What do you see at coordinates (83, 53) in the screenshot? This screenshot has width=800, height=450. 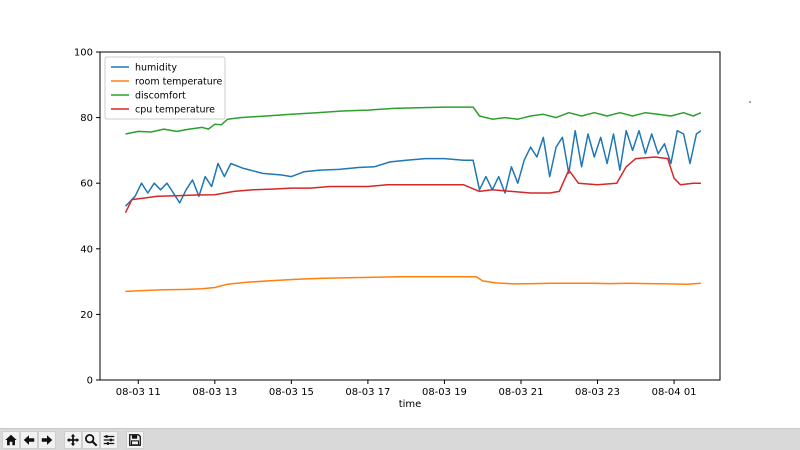 I see `y-tick-label: 100` at bounding box center [83, 53].